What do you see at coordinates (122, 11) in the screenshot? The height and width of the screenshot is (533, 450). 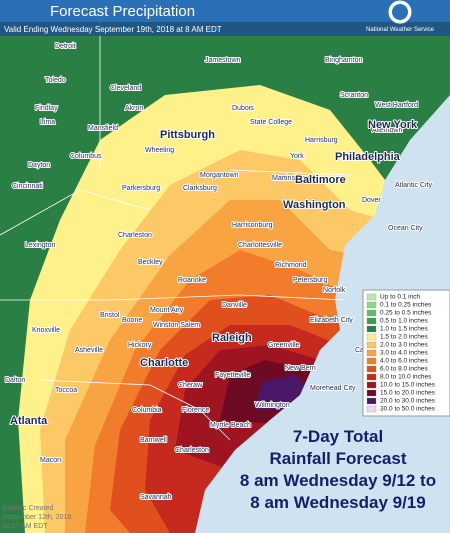 I see `title: Forecast Precipitation` at bounding box center [122, 11].